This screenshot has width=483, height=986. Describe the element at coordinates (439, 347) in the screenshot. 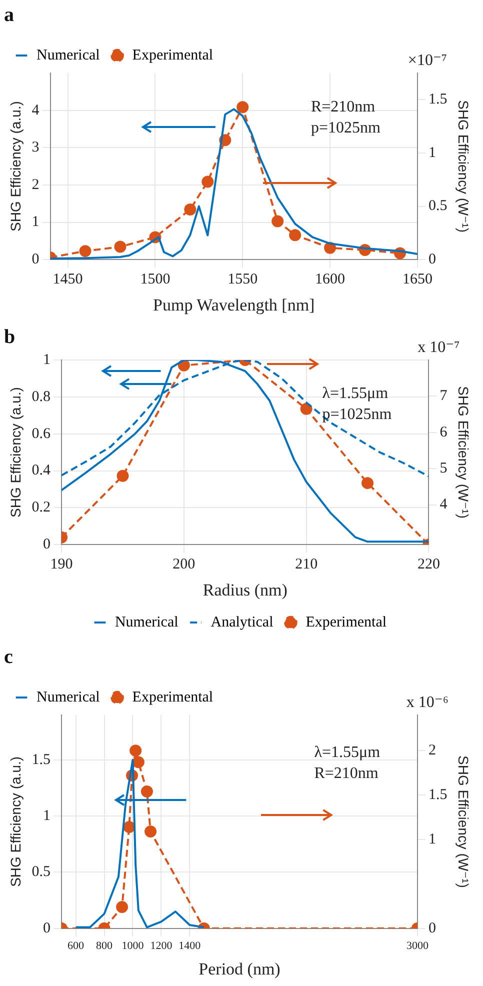

I see `text: x 10⁻⁷` at that location.